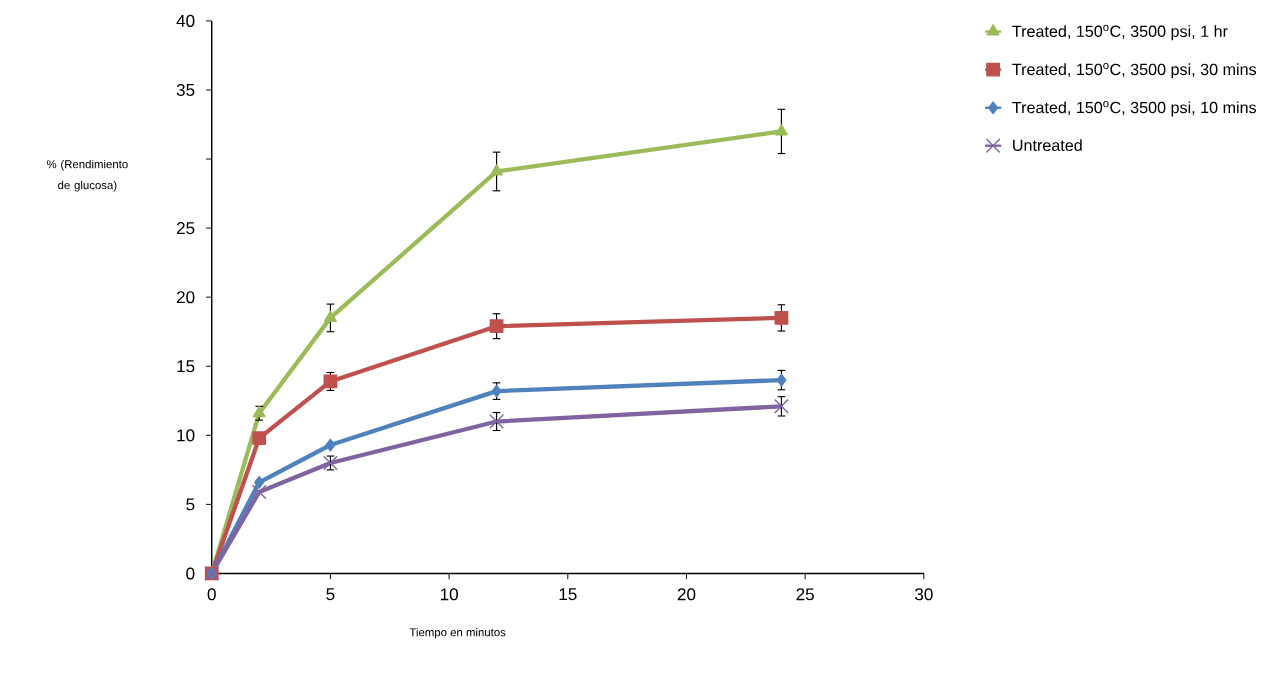 This screenshot has width=1269, height=690. I want to click on legend-label: Treated, 150$^{o}$C, 3500 psi, 30 mins, so click(1134, 70).